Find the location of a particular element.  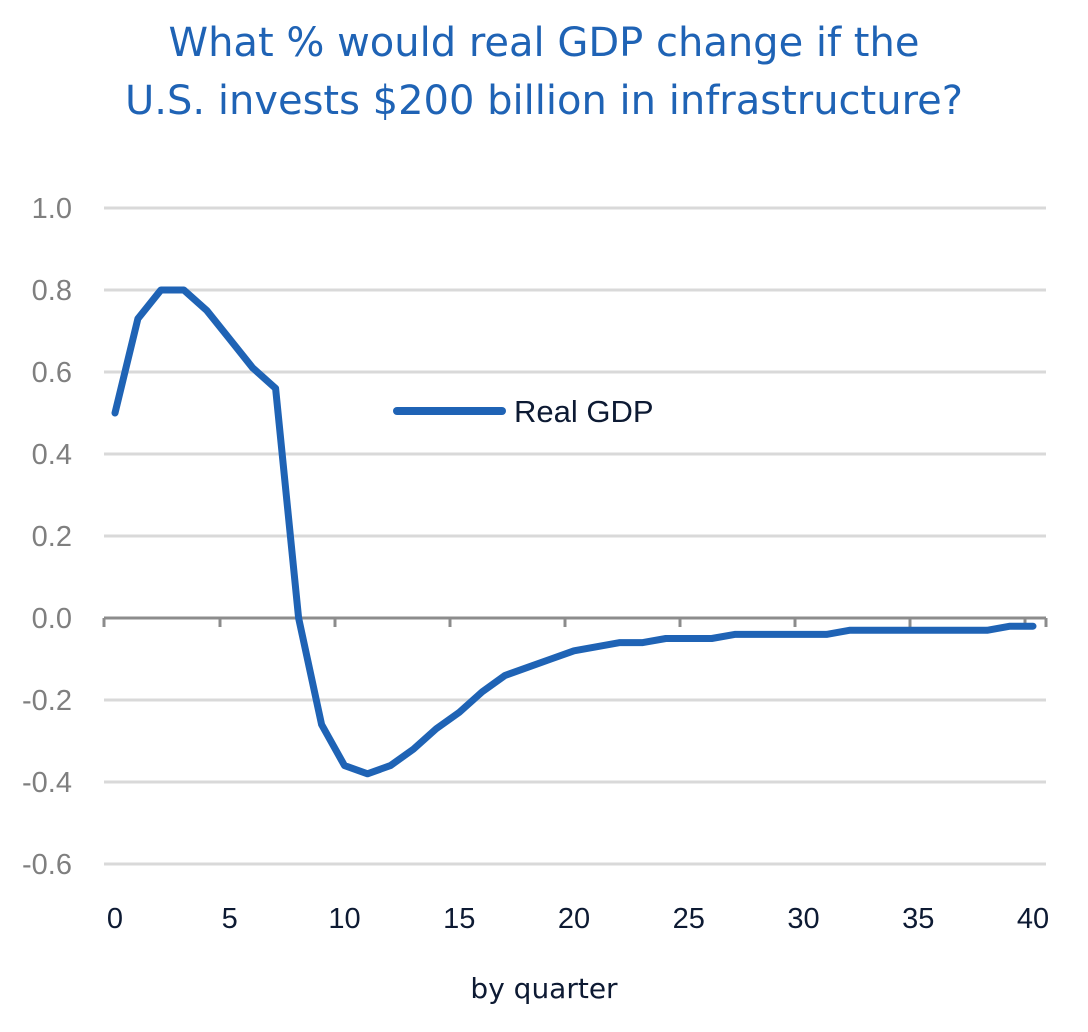

x-axis-label: by quarter is located at coordinates (544, 988).